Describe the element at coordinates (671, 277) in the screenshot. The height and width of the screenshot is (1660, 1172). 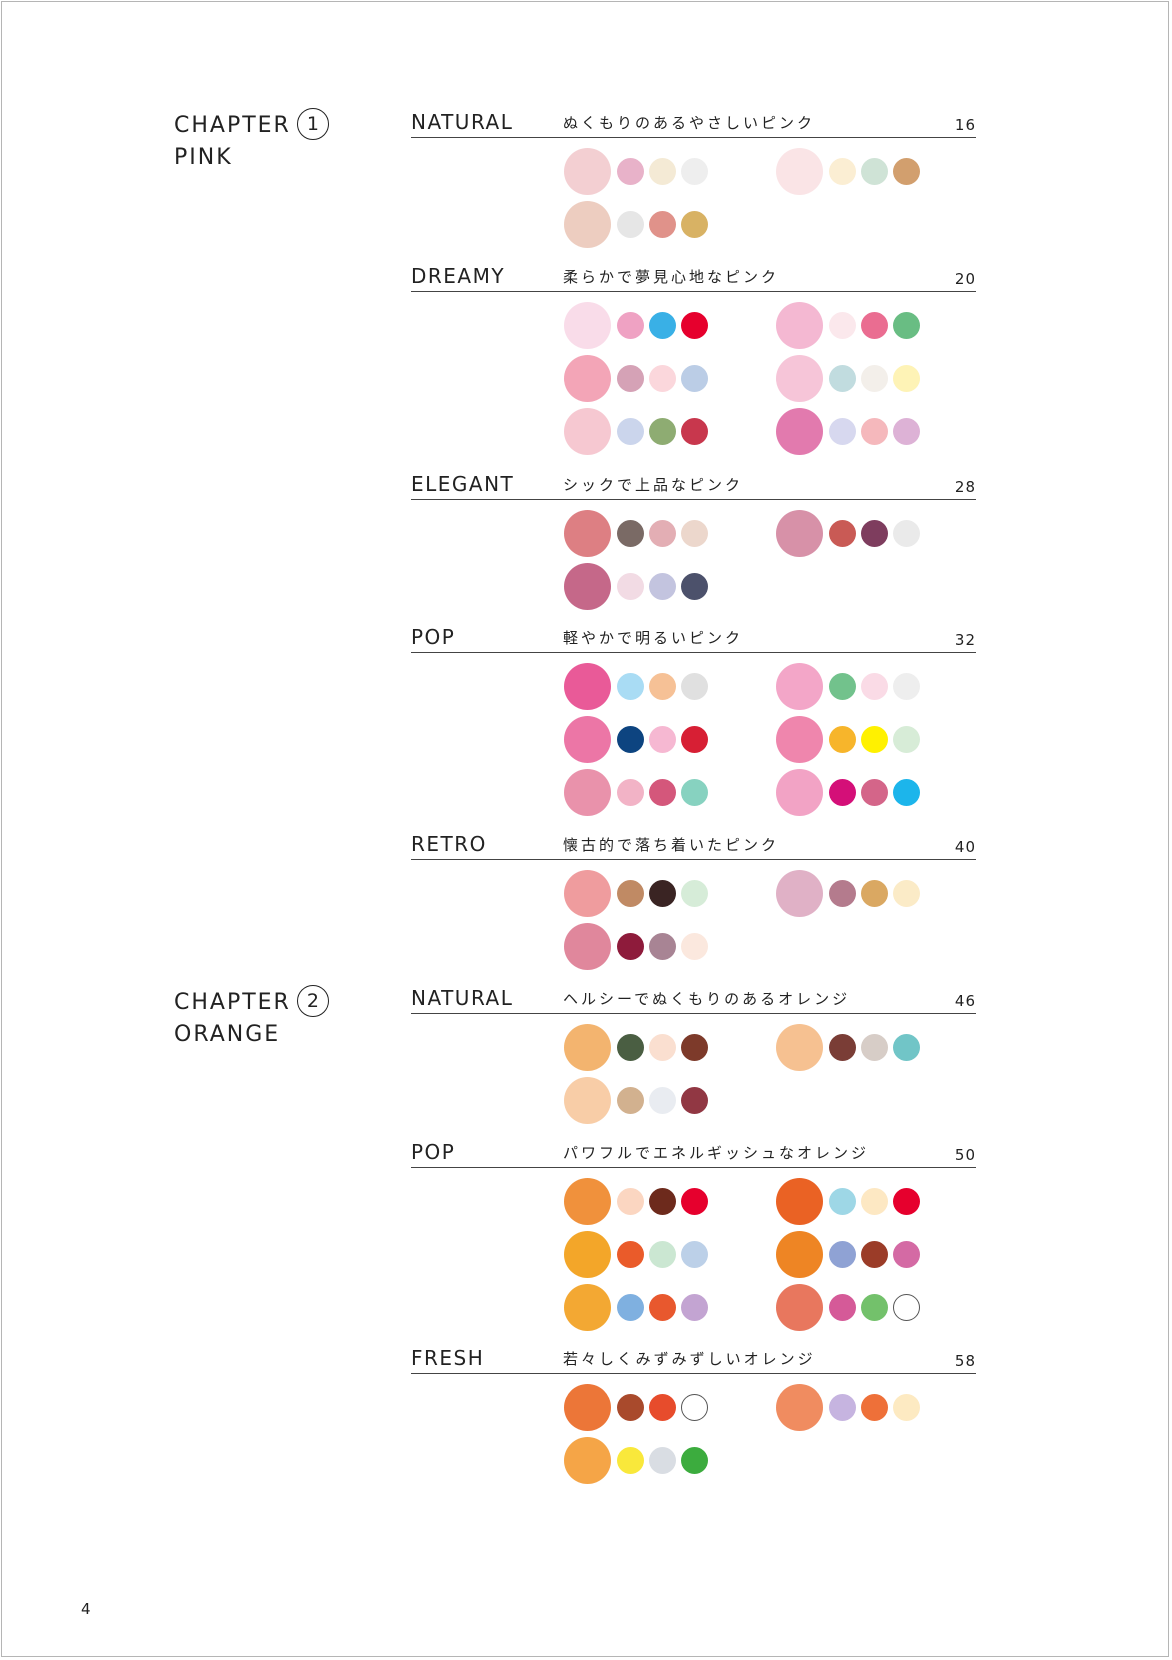
I see `section-description: 柔らかで夢見心地なピンク` at that location.